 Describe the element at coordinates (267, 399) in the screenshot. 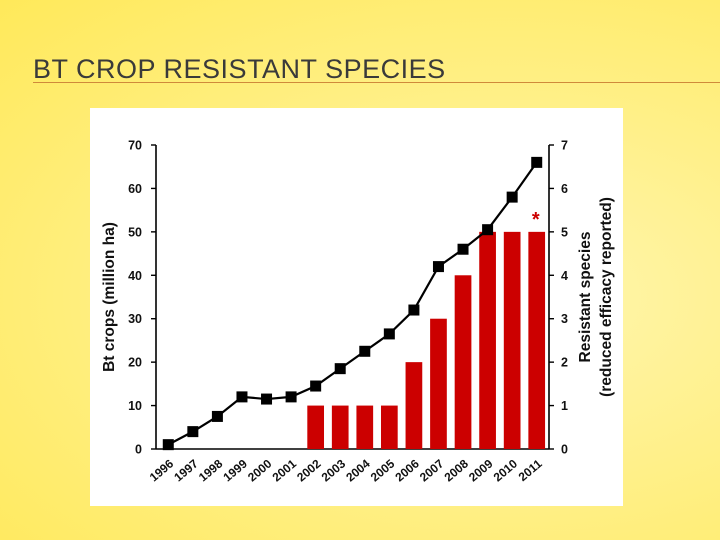

I see `line-point-2000` at that location.